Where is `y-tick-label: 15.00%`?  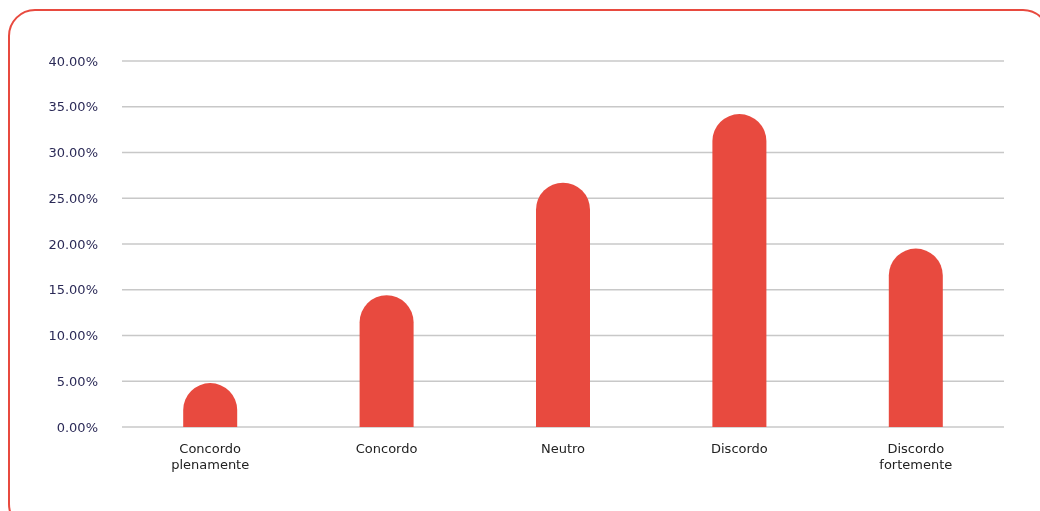
y-tick-label: 15.00% is located at coordinates (73, 290).